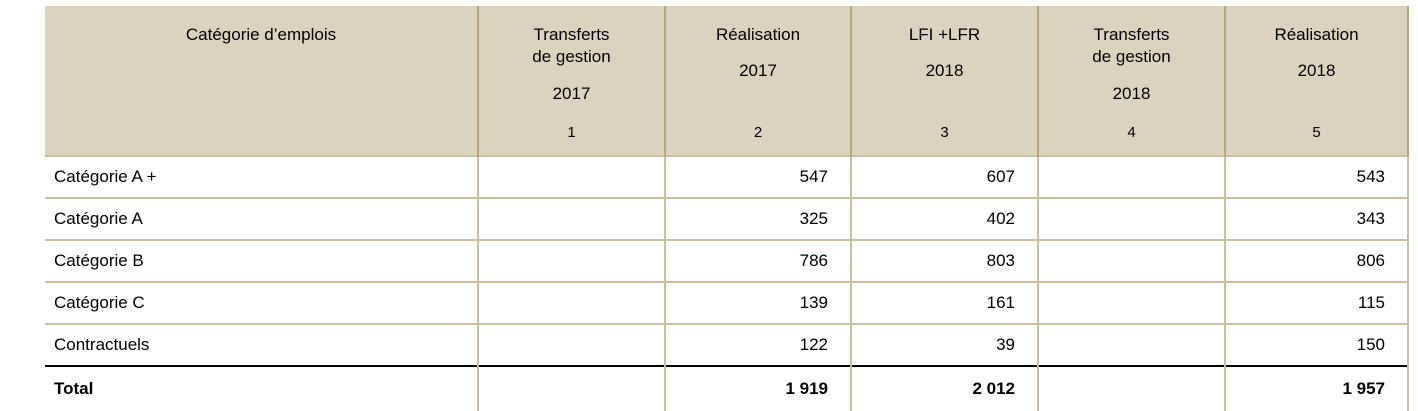 The width and height of the screenshot is (1418, 411). What do you see at coordinates (945, 176) in the screenshot?
I see `cell-lfi-lfr-2018: 607` at bounding box center [945, 176].